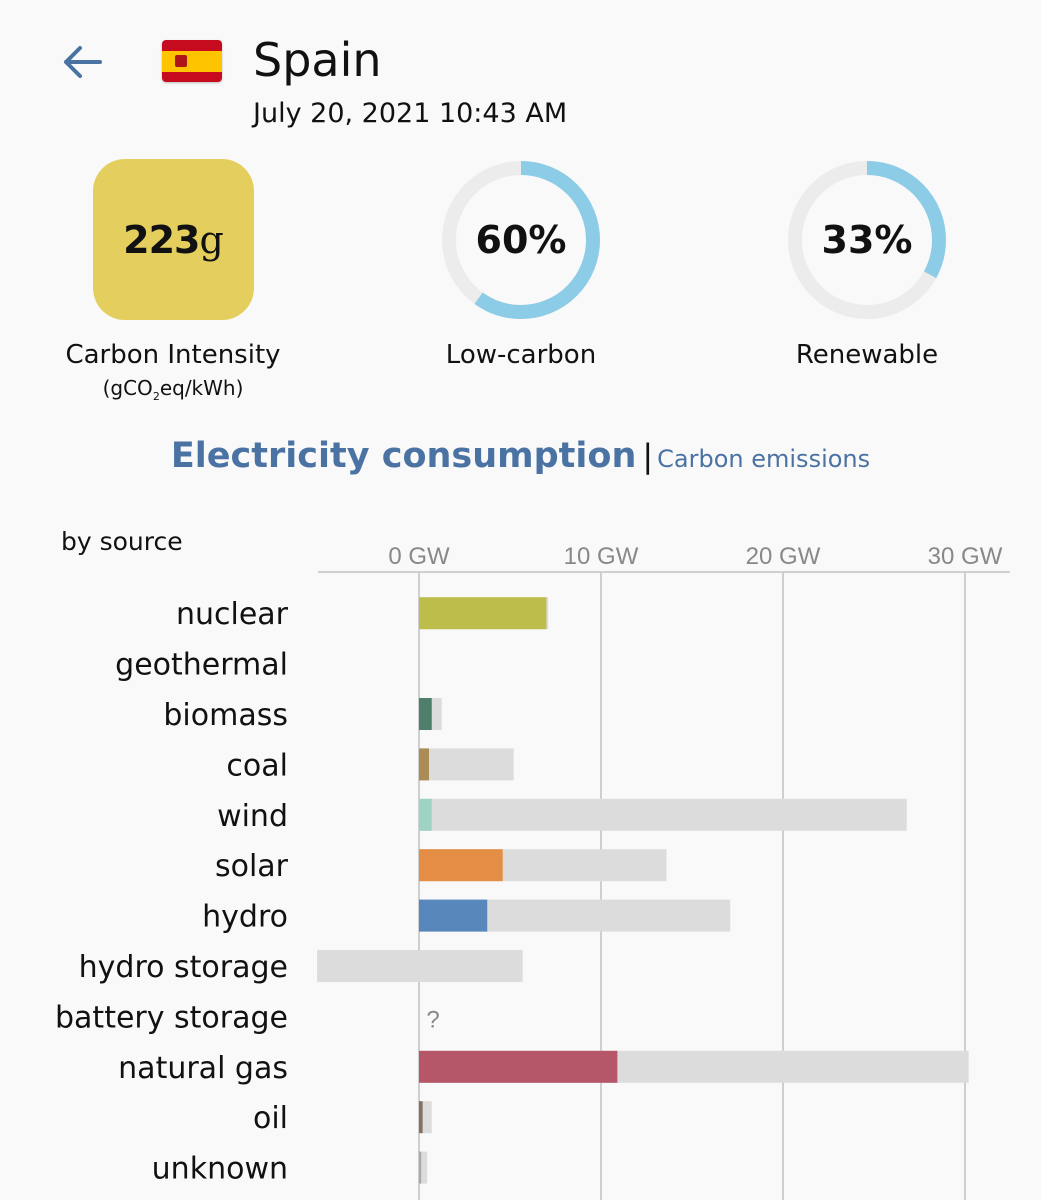 The image size is (1041, 1200). I want to click on capacity-bar-hydro-storage, so click(420, 966).